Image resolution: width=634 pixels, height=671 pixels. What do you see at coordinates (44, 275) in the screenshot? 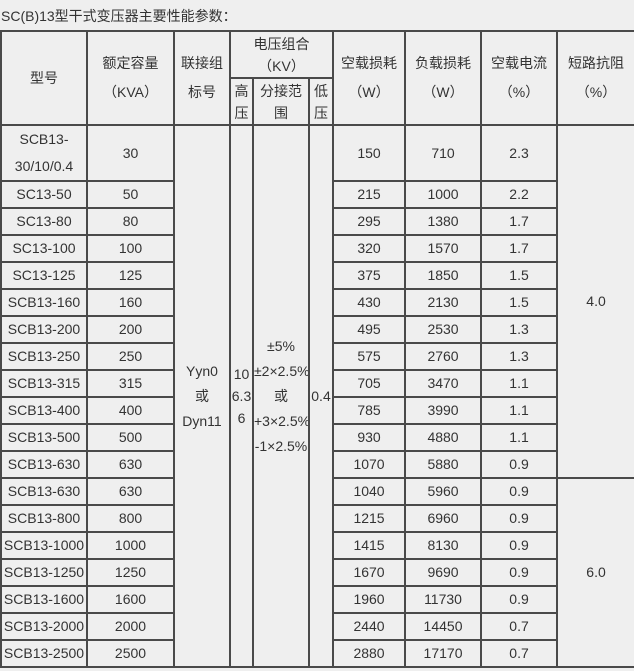
I see `model-cell: SC13-125` at bounding box center [44, 275].